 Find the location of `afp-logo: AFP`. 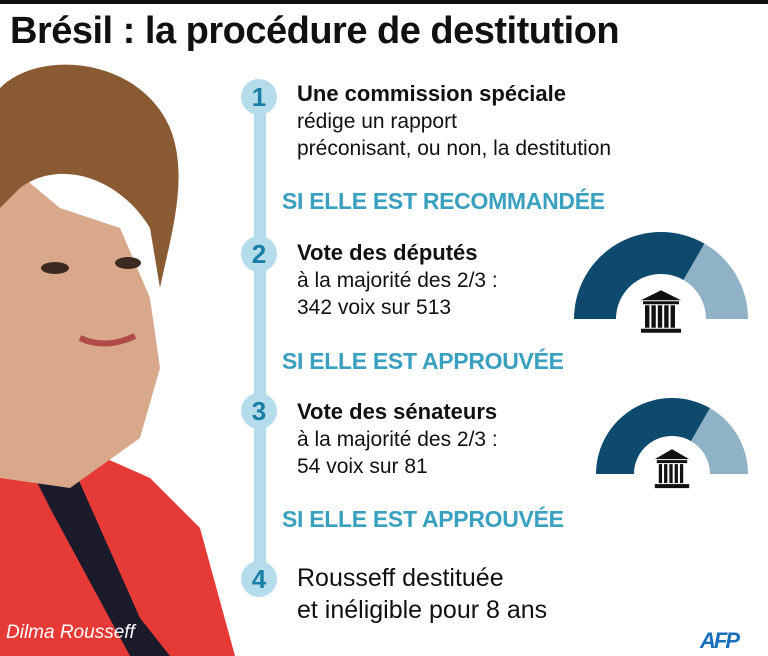

afp-logo: AFP is located at coordinates (720, 640).